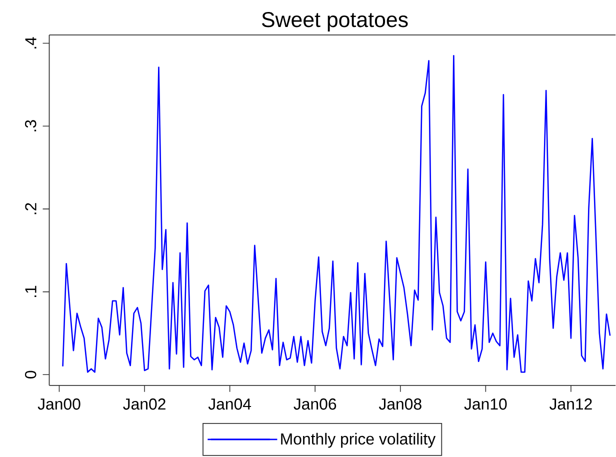 This screenshot has width=616, height=457. What do you see at coordinates (144, 404) in the screenshot?
I see `x-tick-label: Jan02` at bounding box center [144, 404].